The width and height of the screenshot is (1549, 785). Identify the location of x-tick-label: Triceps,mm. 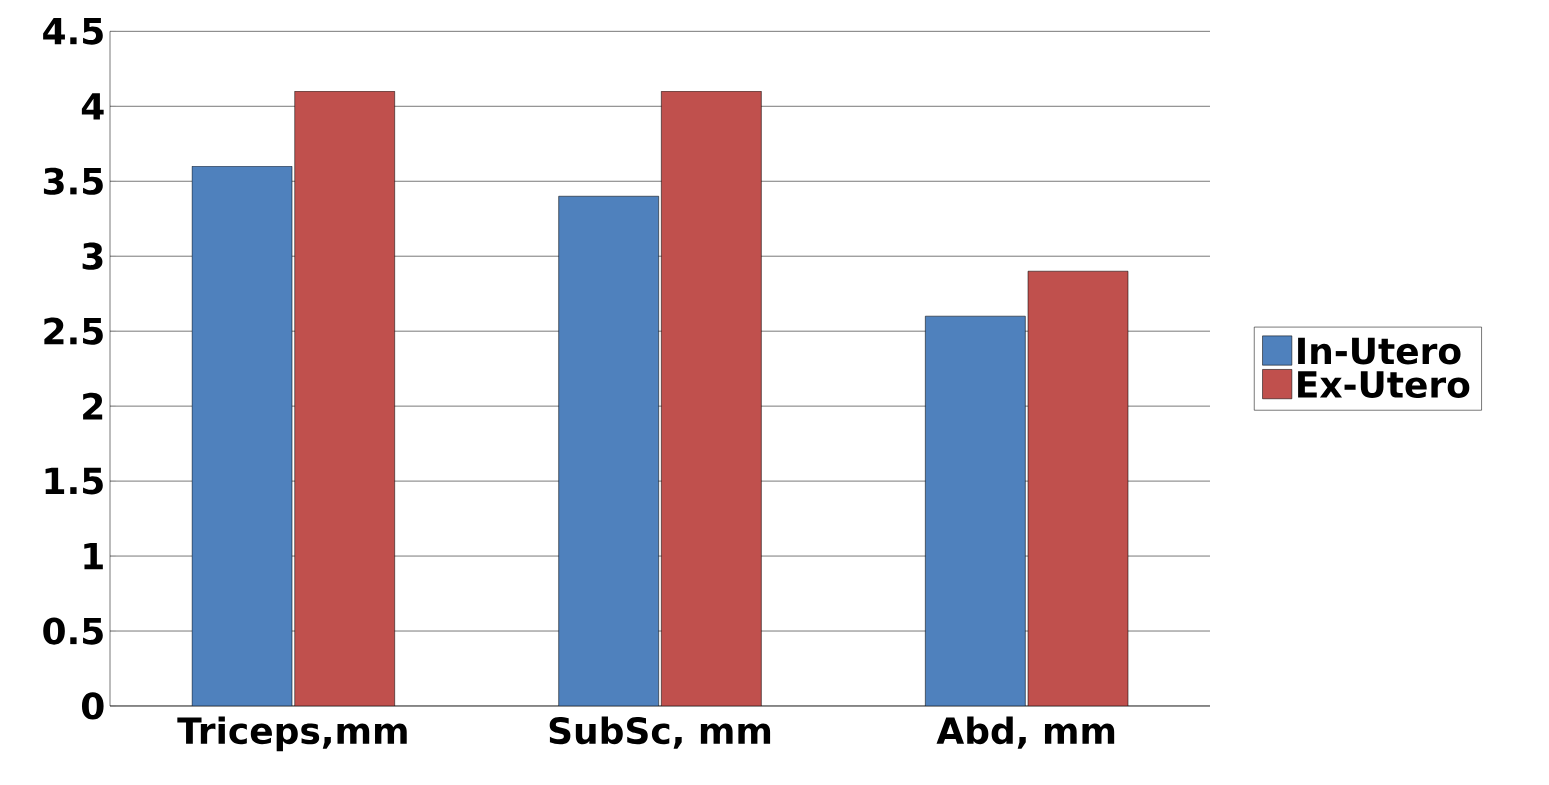
(292, 734).